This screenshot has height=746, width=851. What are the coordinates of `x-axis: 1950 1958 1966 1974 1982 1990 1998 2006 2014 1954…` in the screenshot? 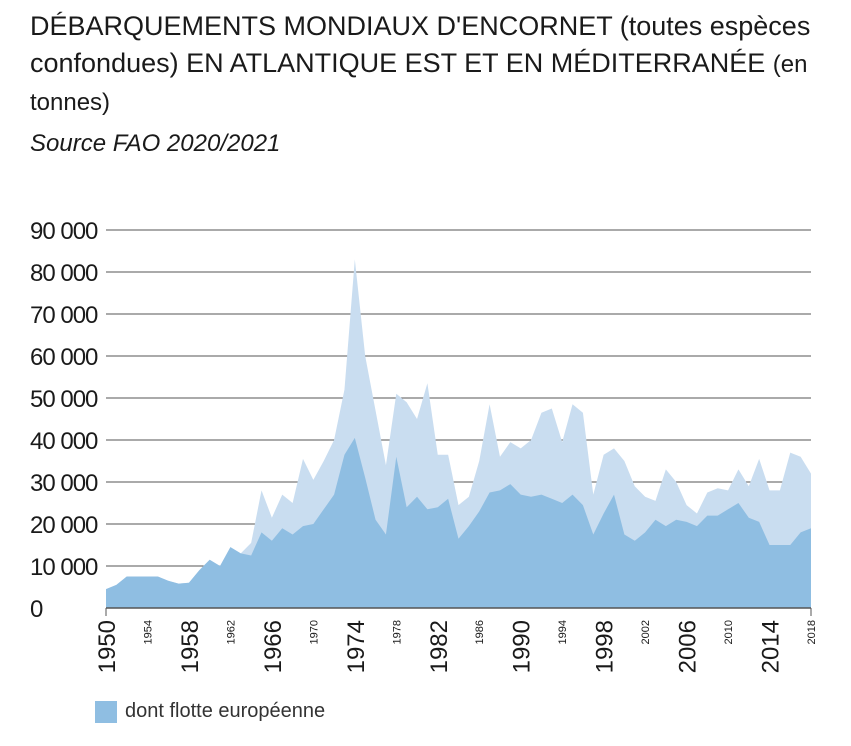 It's located at (456, 640).